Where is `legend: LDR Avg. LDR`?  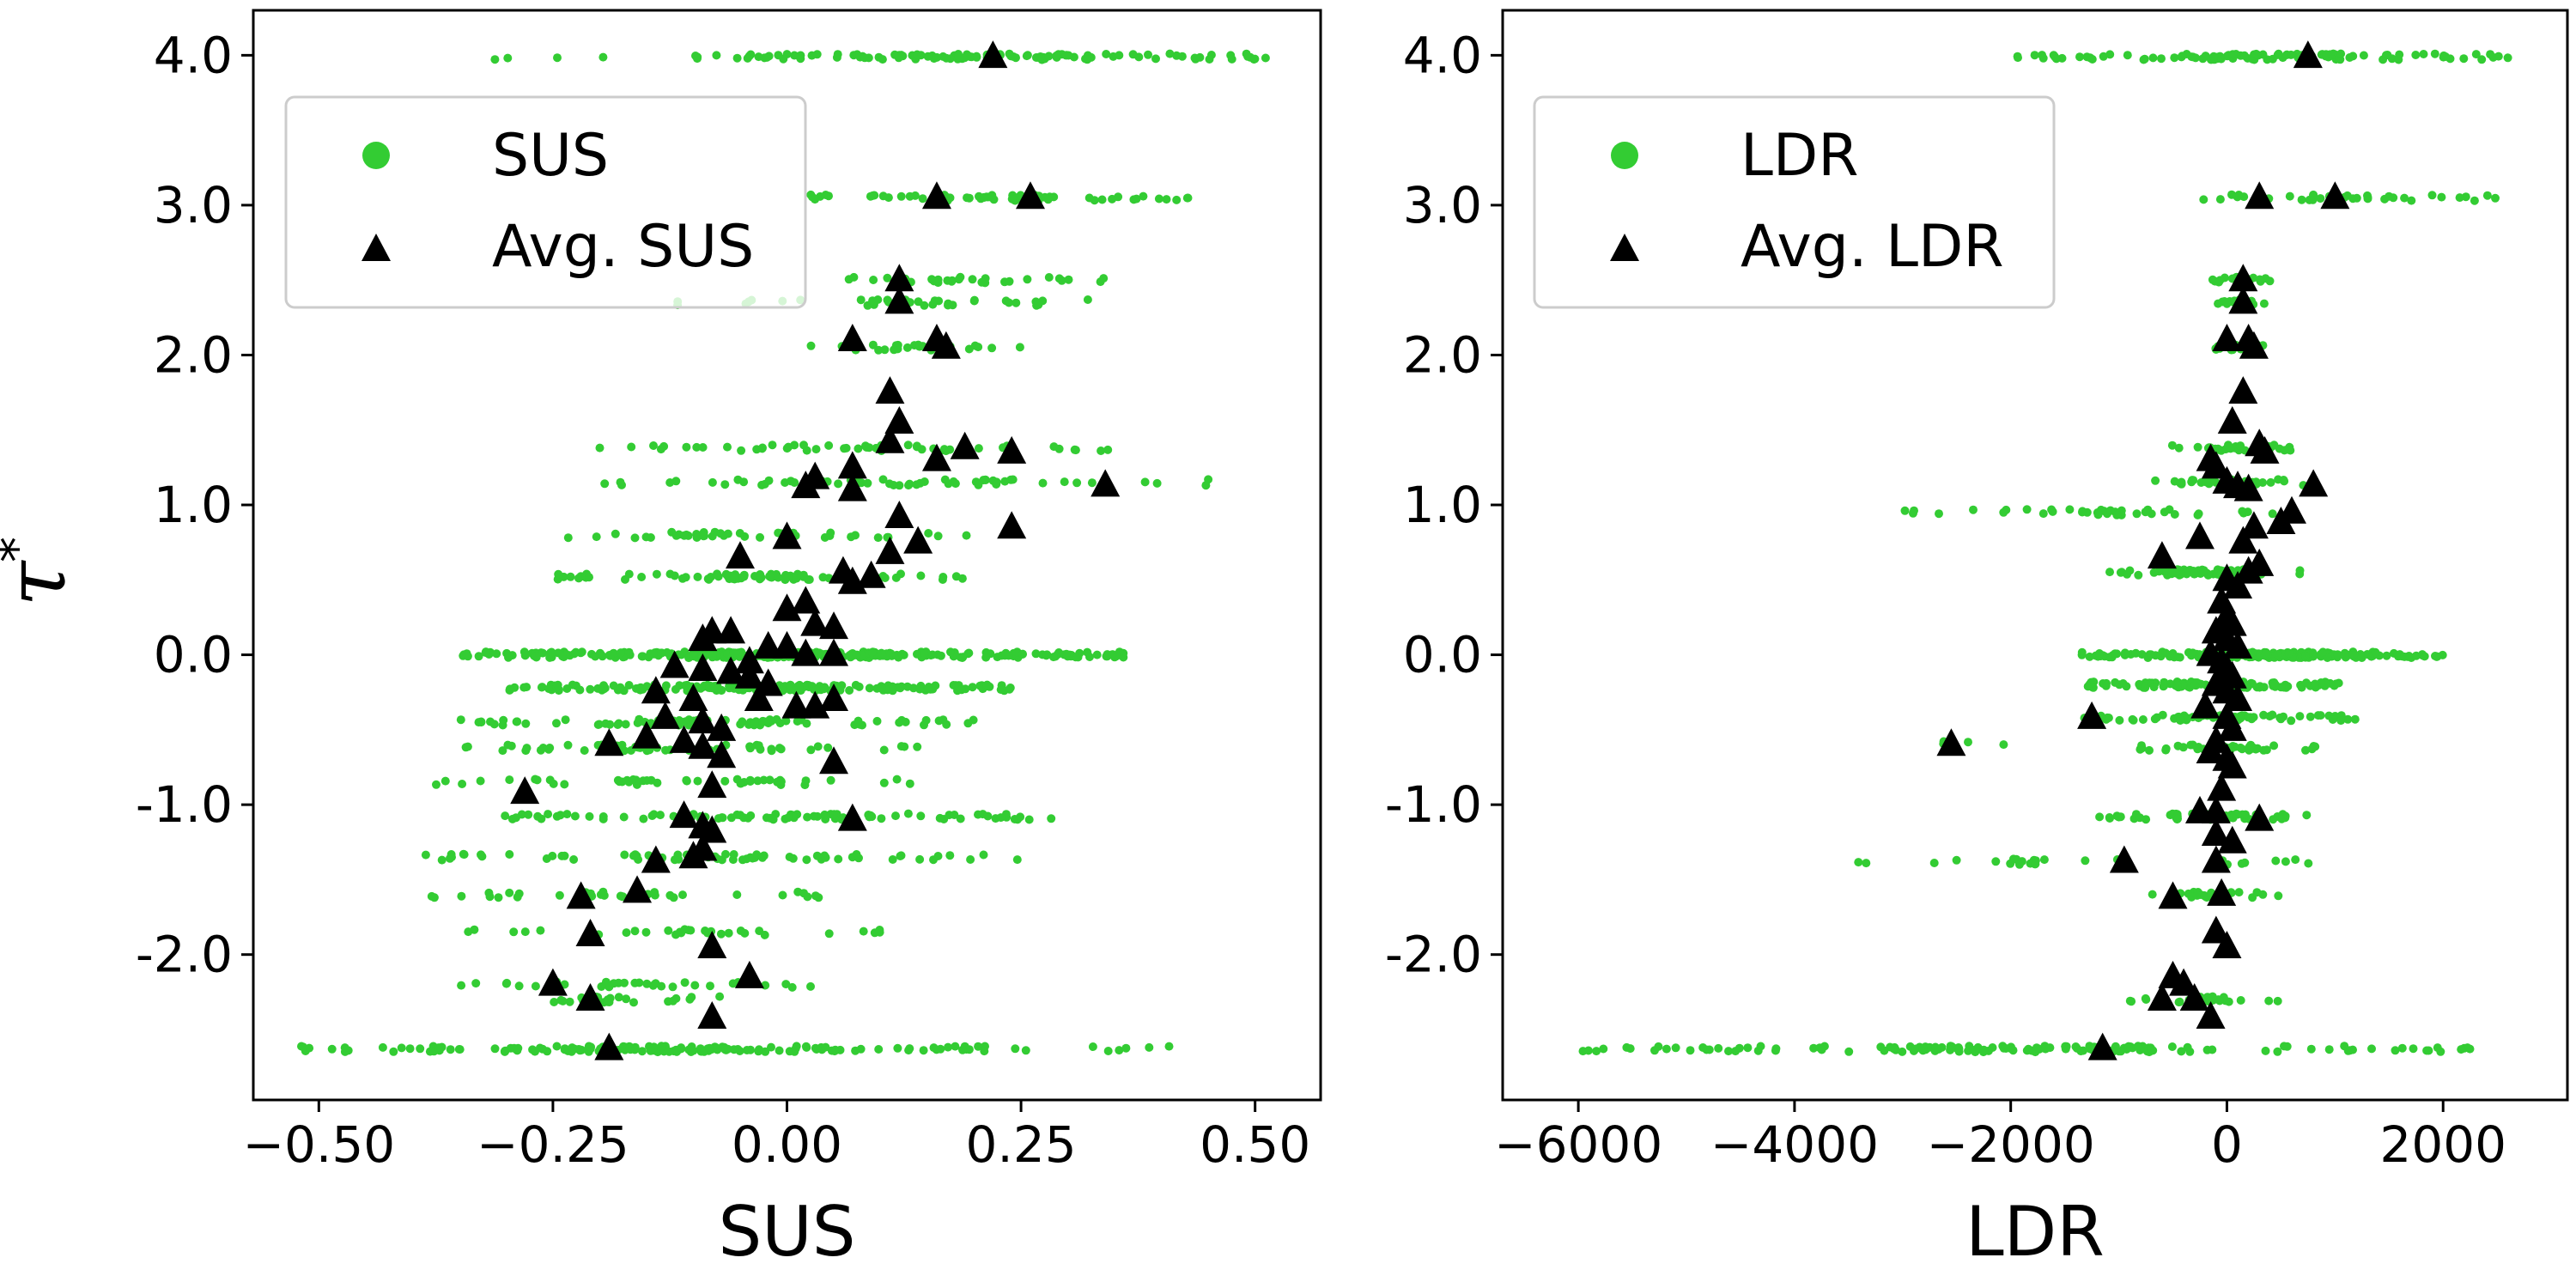
legend: LDR Avg. LDR is located at coordinates (1794, 202).